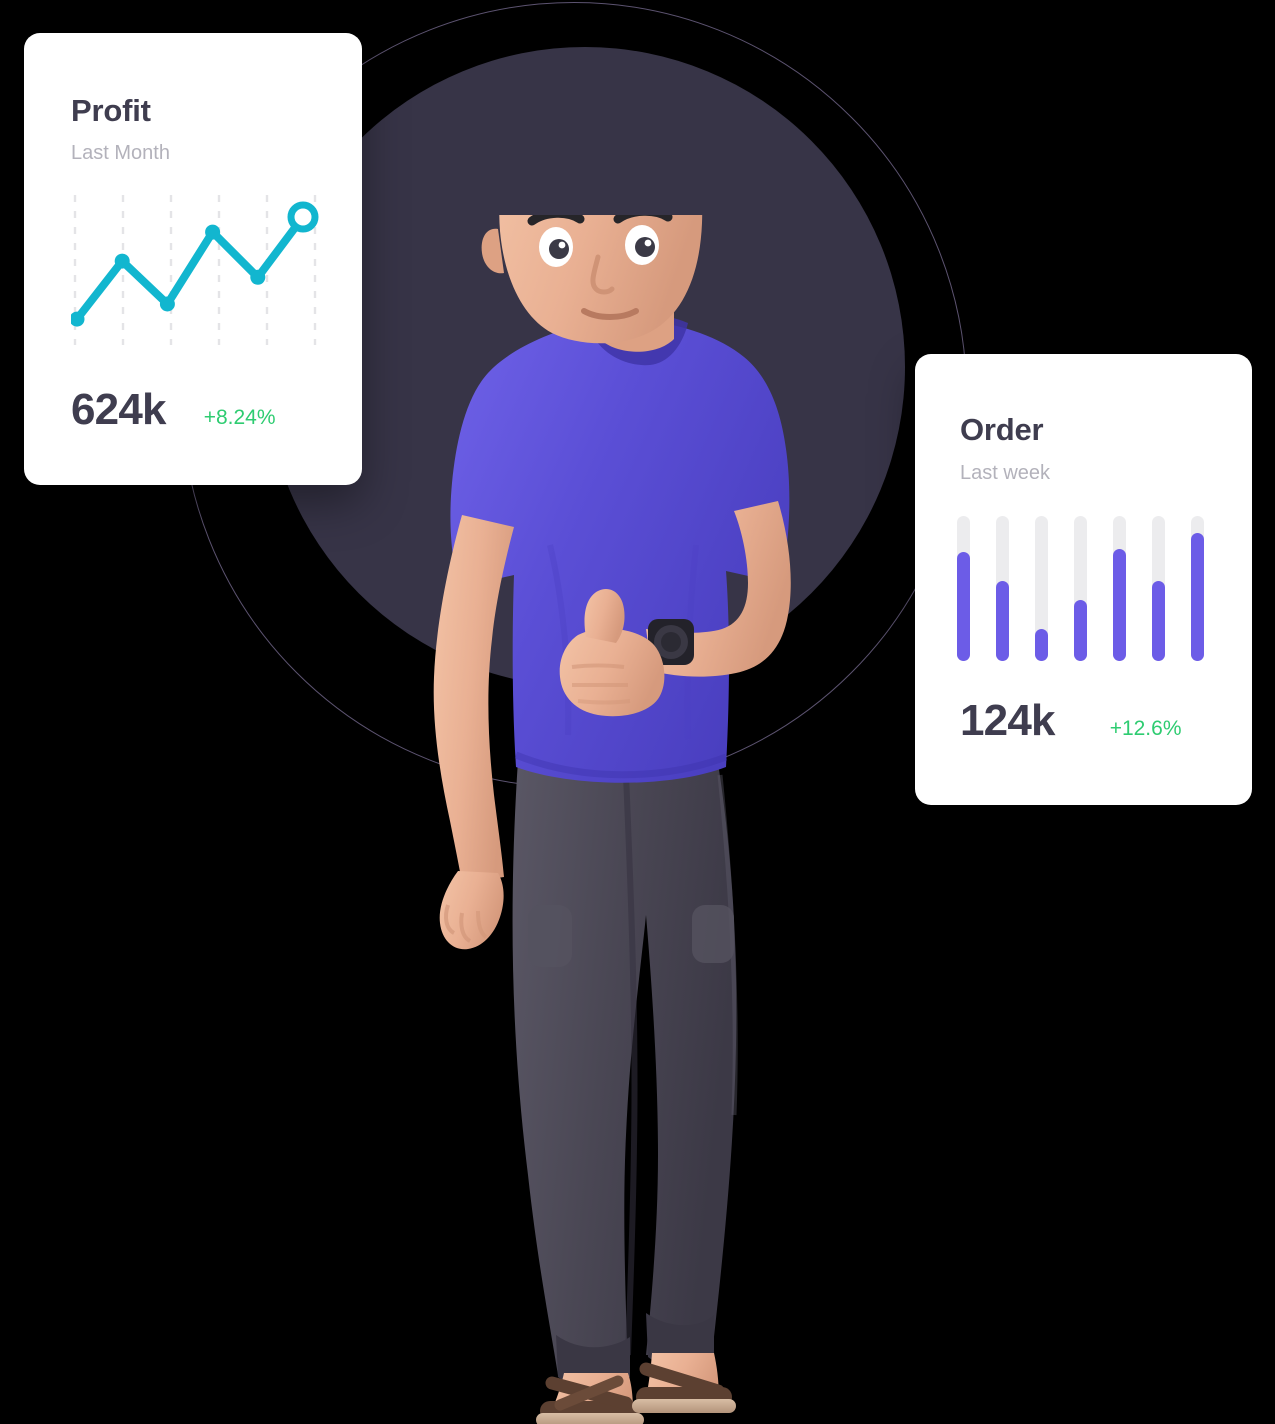 The width and height of the screenshot is (1275, 1424). What do you see at coordinates (118, 409) in the screenshot?
I see `profit-value: 624k` at bounding box center [118, 409].